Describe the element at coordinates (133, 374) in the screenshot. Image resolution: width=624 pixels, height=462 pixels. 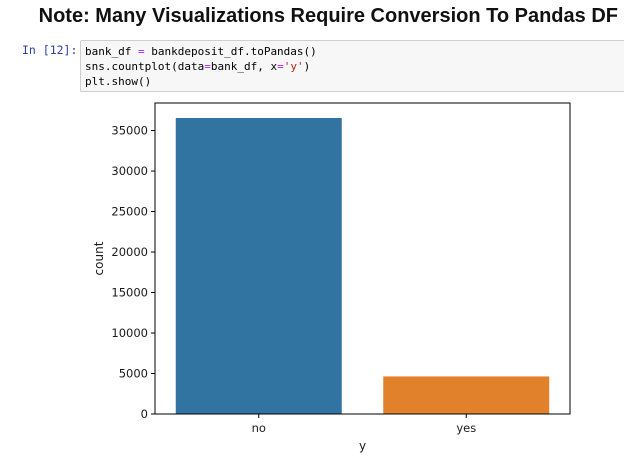
I see `y-tick-label: 5000` at that location.